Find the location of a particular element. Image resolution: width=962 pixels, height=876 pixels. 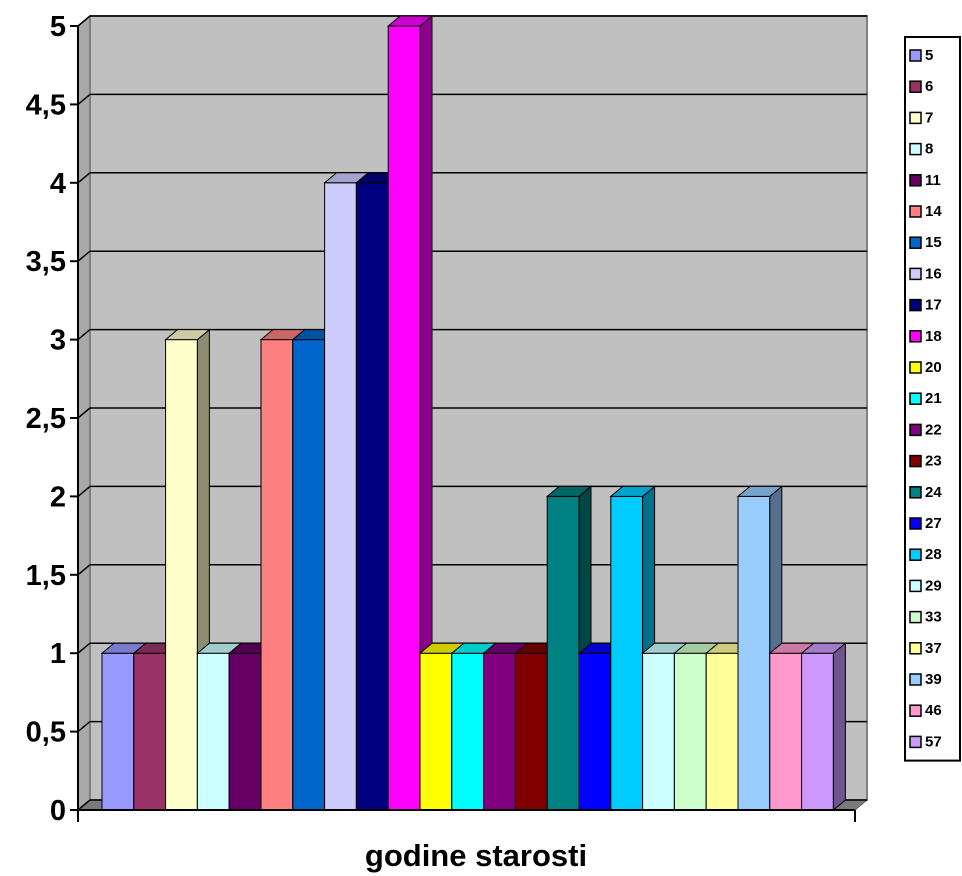

y-tick-label: 1,5 is located at coordinates (46, 576).